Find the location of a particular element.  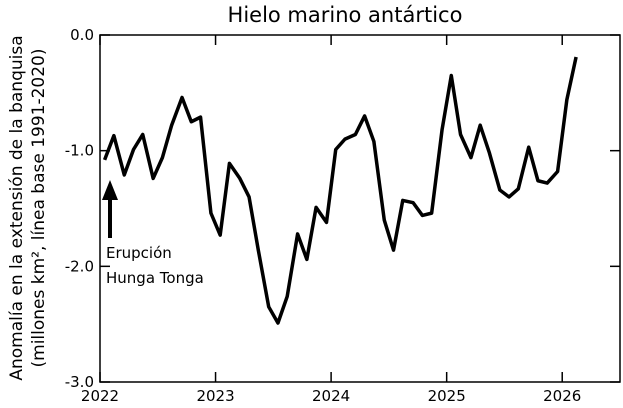

annotation: Erupción is located at coordinates (139, 253).